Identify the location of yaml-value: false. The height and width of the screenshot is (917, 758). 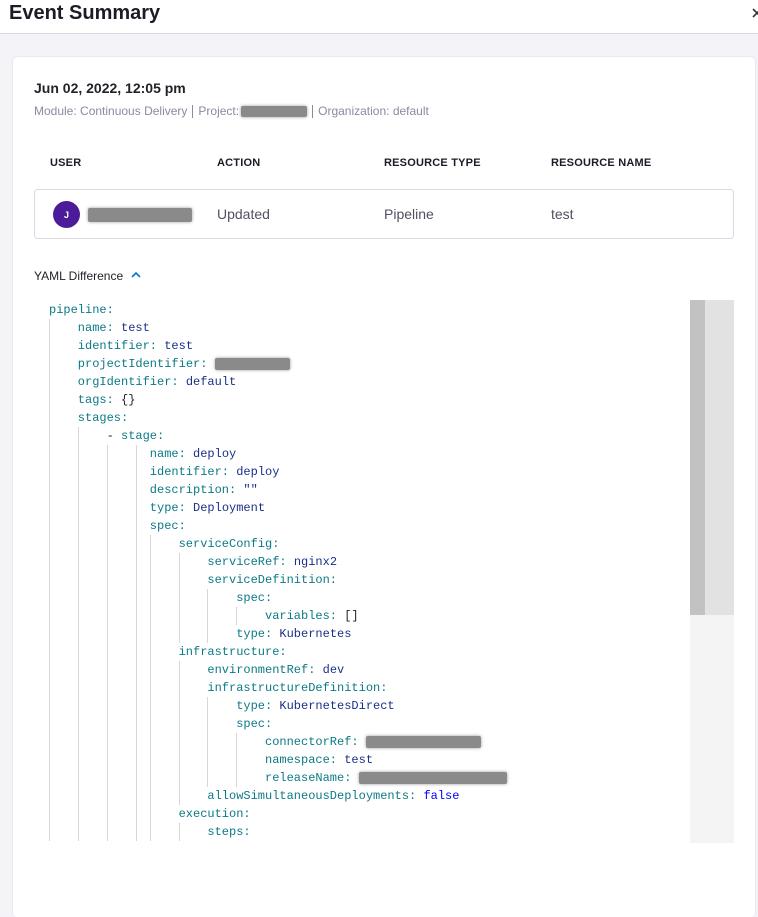
(441, 796).